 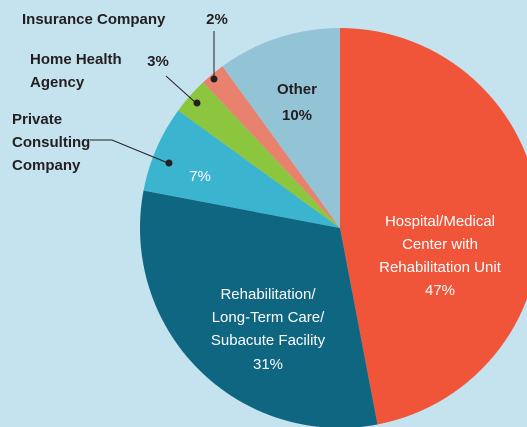 What do you see at coordinates (297, 89) in the screenshot?
I see `slice-label: Other` at bounding box center [297, 89].